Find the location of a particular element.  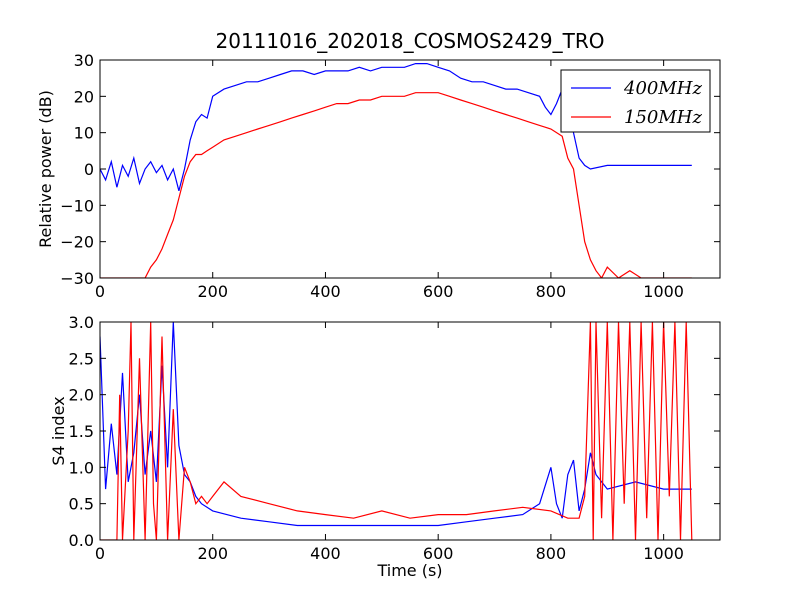

y-tick-label: 0.0 is located at coordinates (81, 540).